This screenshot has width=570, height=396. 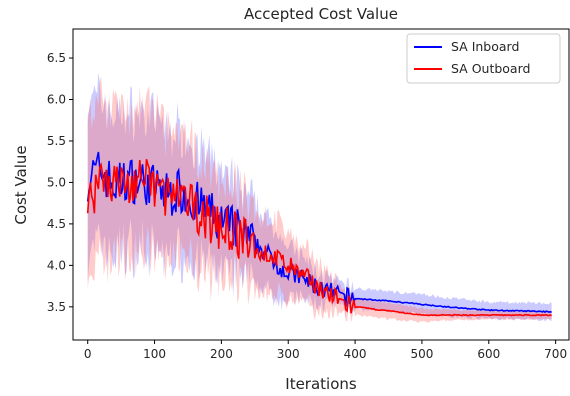 I want to click on legend-box, so click(x=483, y=58).